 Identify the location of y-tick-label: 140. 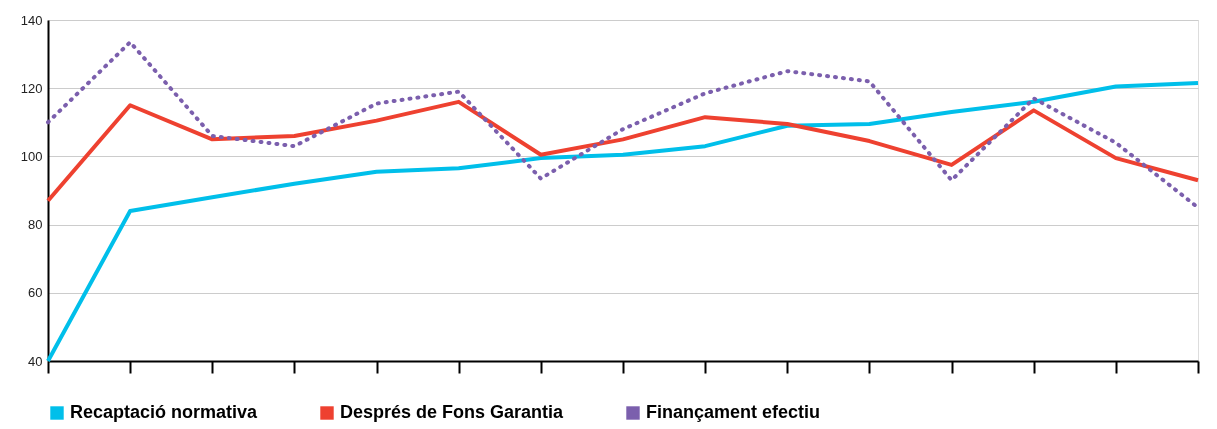
(31, 20).